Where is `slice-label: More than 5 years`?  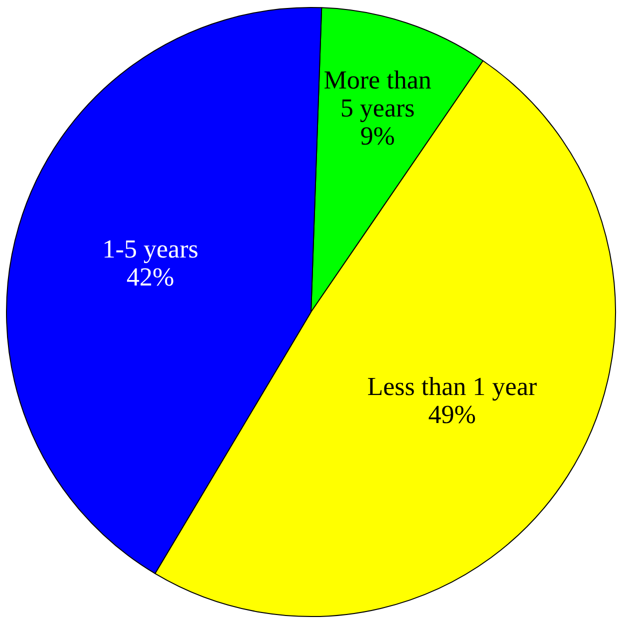
slice-label: More than 5 years is located at coordinates (378, 93).